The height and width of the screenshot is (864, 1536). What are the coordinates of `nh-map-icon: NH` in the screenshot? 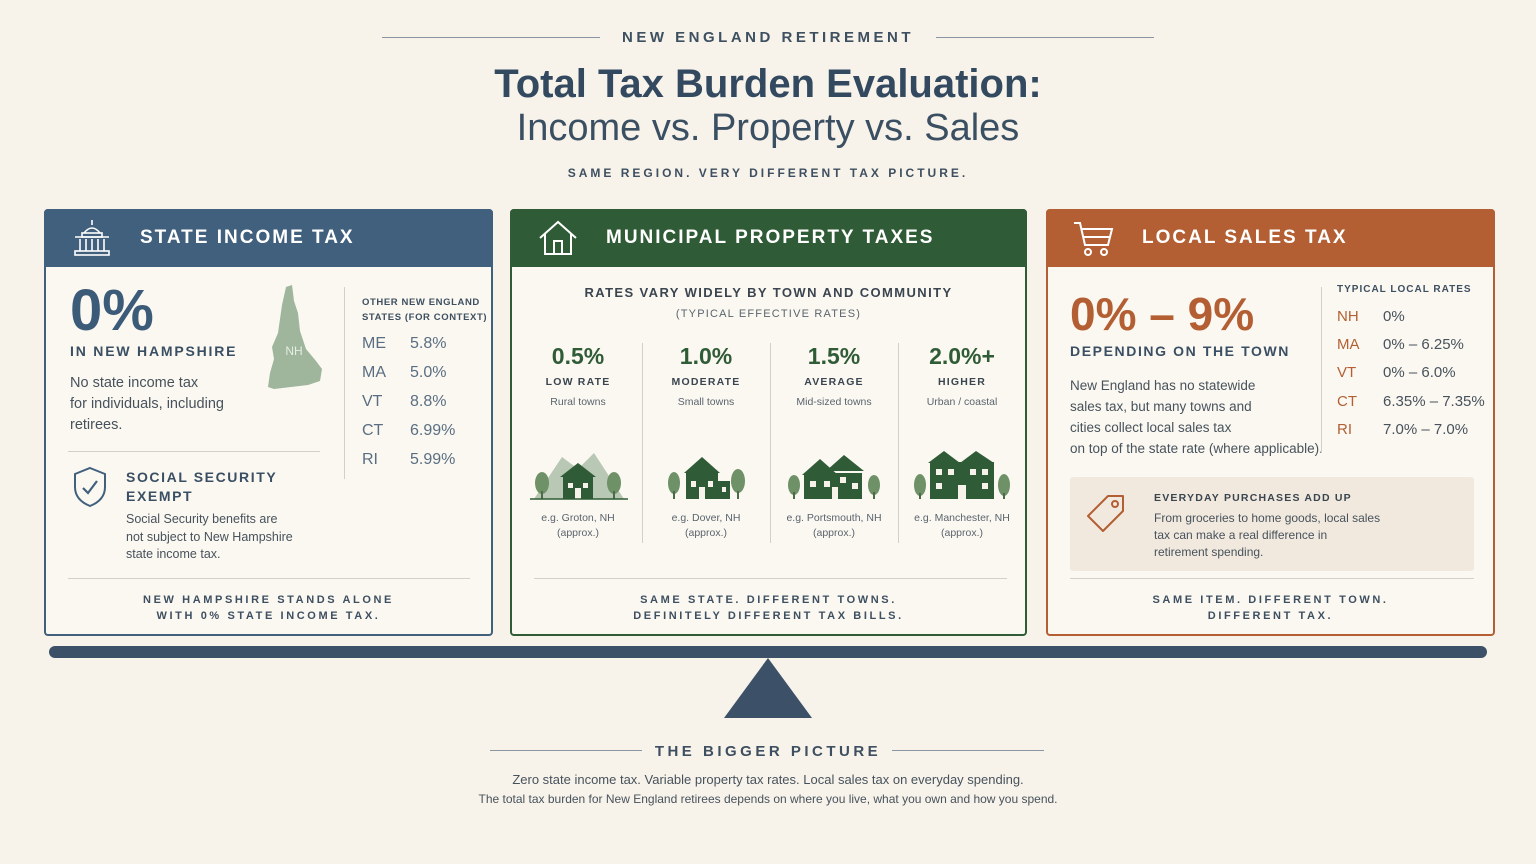 It's located at (295, 337).